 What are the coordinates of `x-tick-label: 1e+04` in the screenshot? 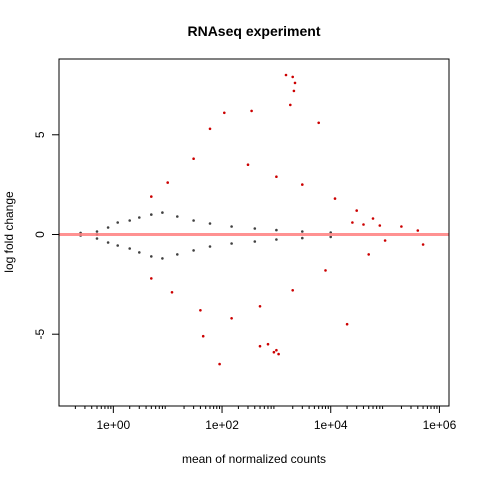 It's located at (331, 425).